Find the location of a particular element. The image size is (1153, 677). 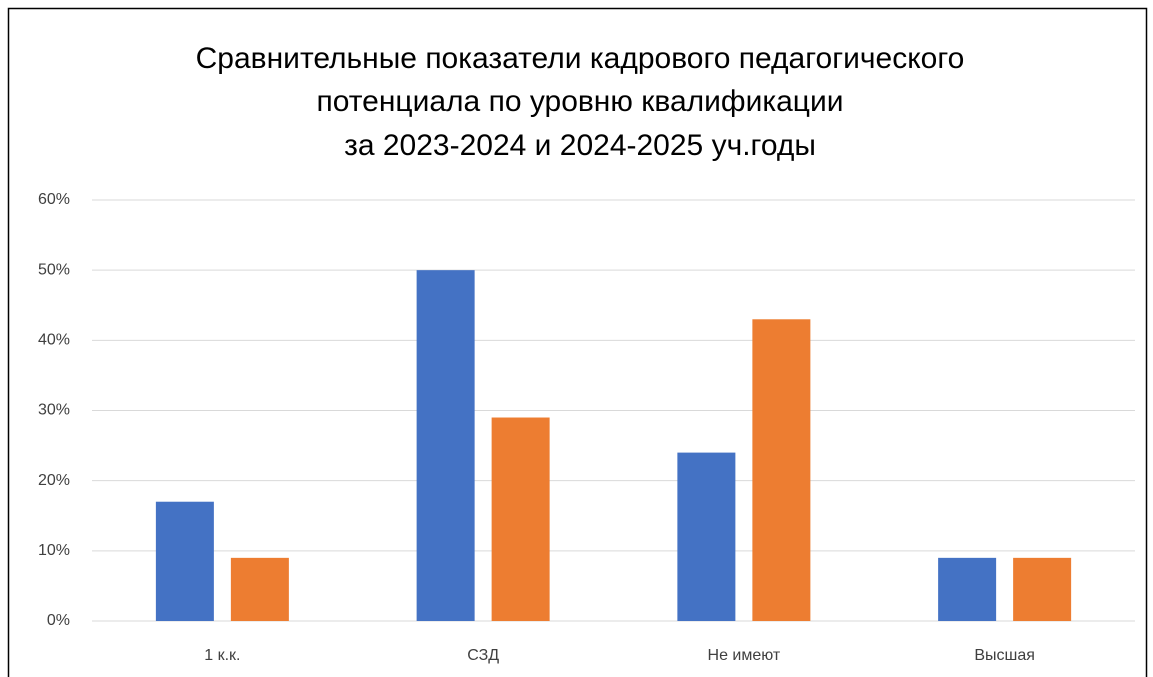

y-tick-label: 20% is located at coordinates (54, 480).